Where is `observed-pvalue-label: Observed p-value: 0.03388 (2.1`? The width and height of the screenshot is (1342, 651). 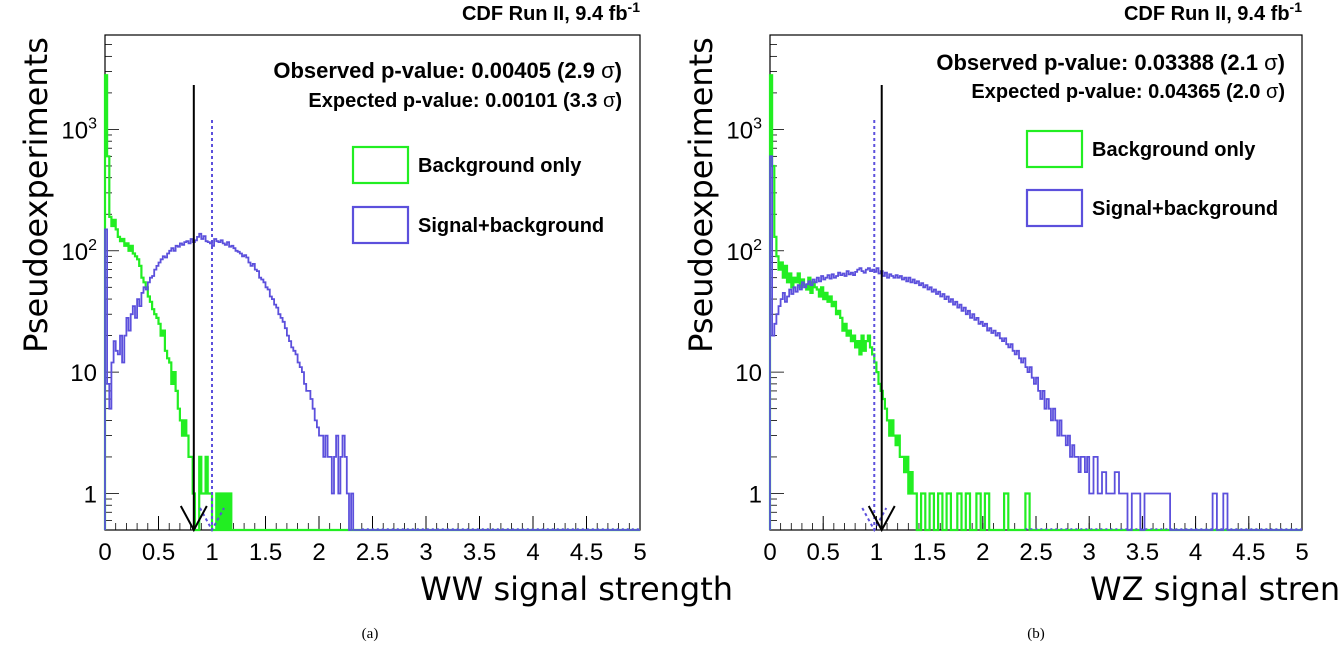 observed-pvalue-label: Observed p-value: 0.03388 (2.1 is located at coordinates (1100, 62).